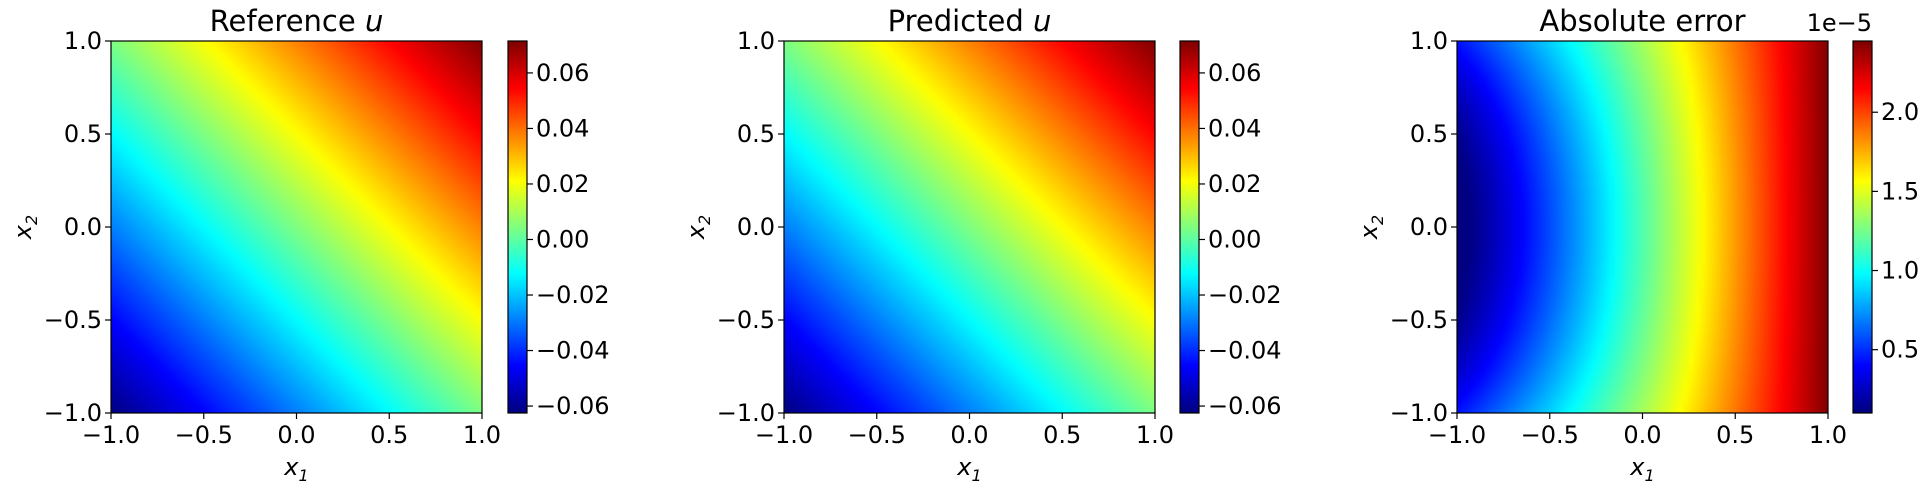 This screenshot has width=1922, height=484. What do you see at coordinates (1900, 191) in the screenshot?
I see `colorbar-tick-label: 1.5` at bounding box center [1900, 191].